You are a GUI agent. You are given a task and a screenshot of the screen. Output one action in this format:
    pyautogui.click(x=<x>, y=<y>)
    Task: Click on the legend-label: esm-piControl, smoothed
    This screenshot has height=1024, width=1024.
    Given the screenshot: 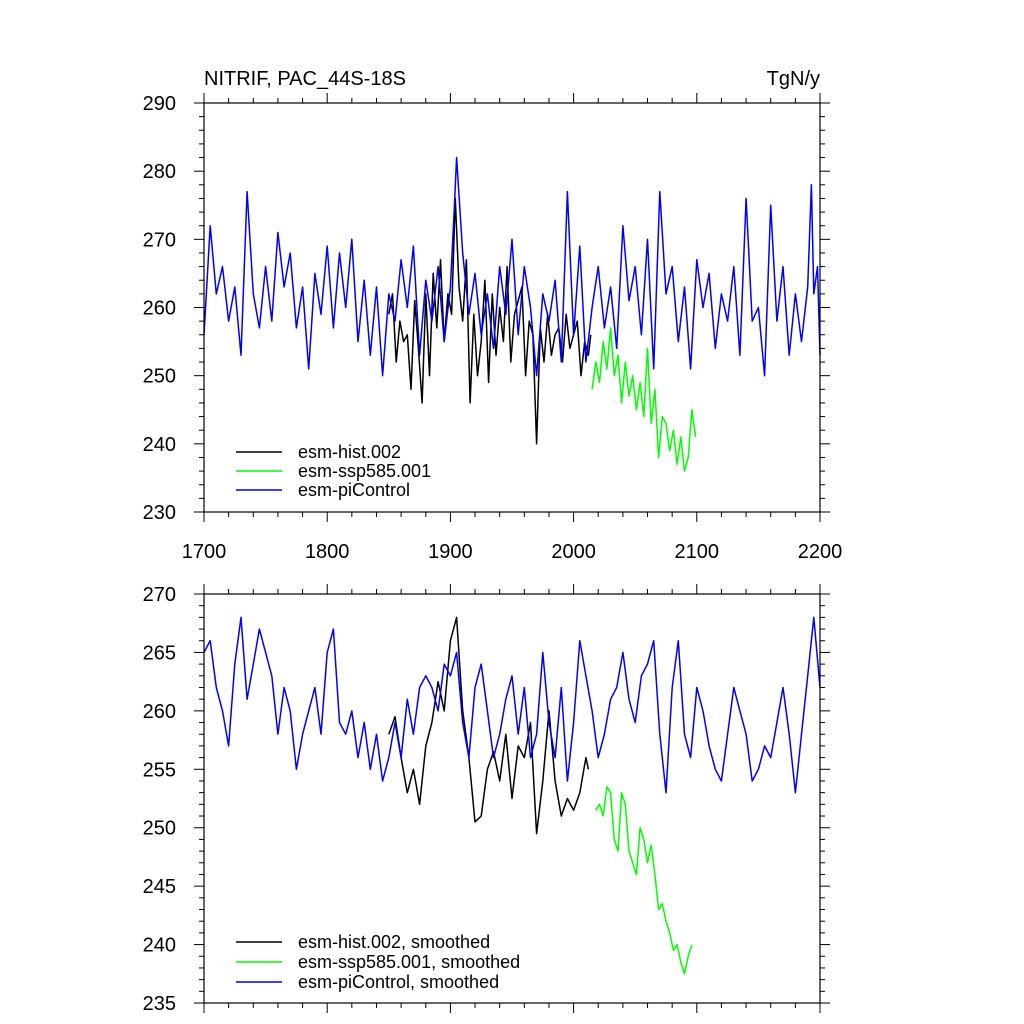 What is the action you would take?
    pyautogui.click(x=398, y=982)
    